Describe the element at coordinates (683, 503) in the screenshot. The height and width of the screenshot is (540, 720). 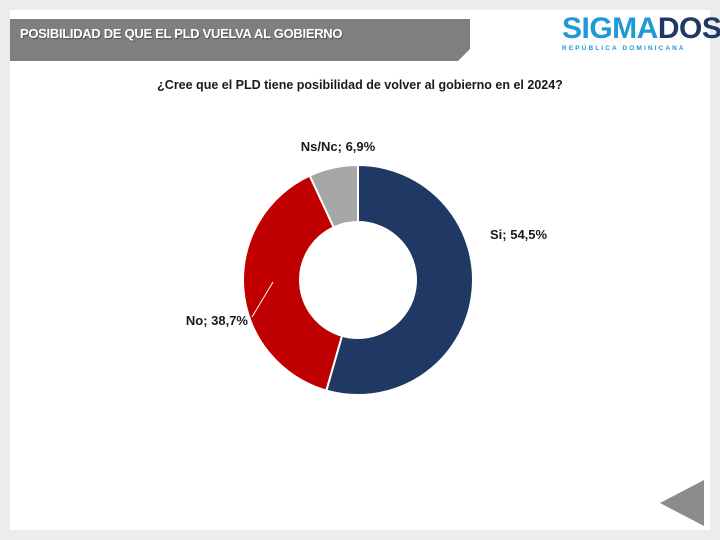
I see `previous-arrow-icon` at that location.